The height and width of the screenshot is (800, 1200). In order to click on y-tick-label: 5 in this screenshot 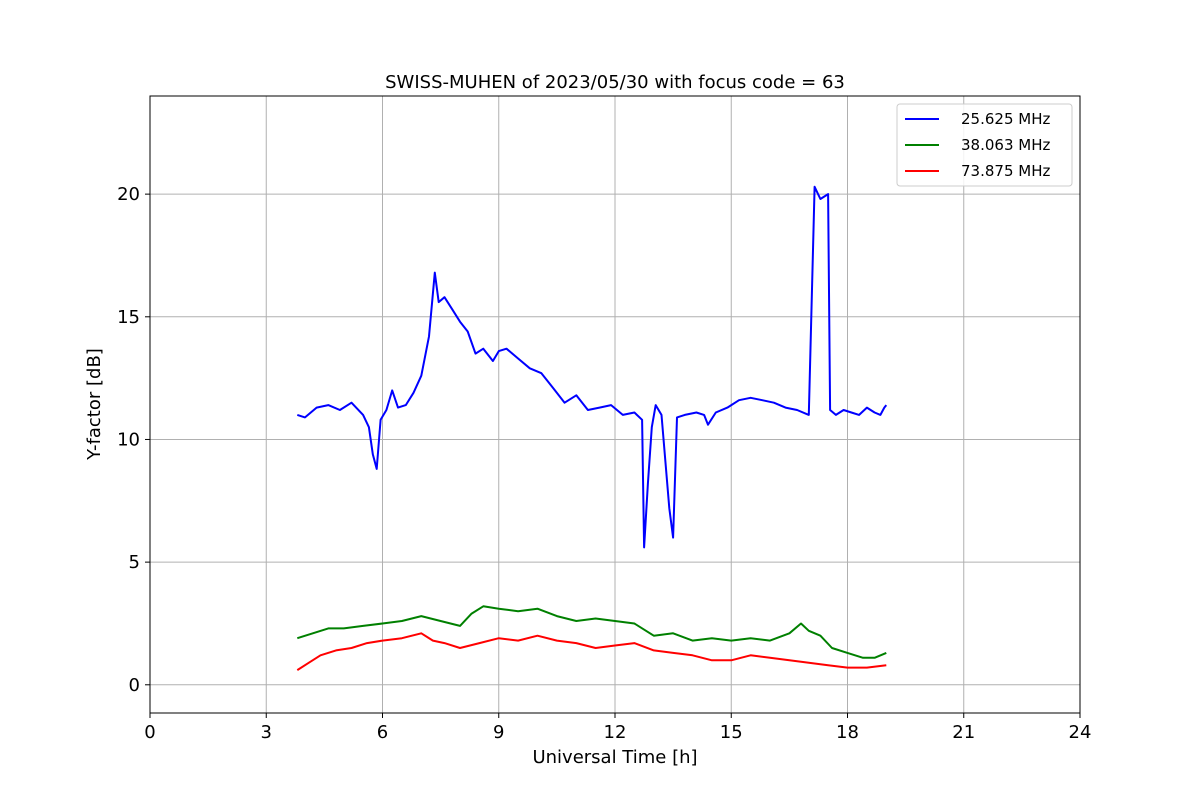, I will do `click(134, 562)`.